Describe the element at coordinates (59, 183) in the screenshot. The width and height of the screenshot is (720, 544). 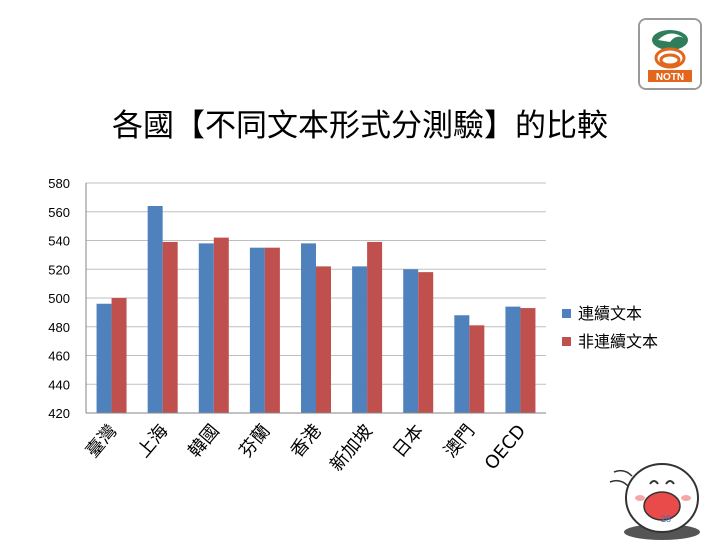
I see `y-tick-label: 580` at that location.